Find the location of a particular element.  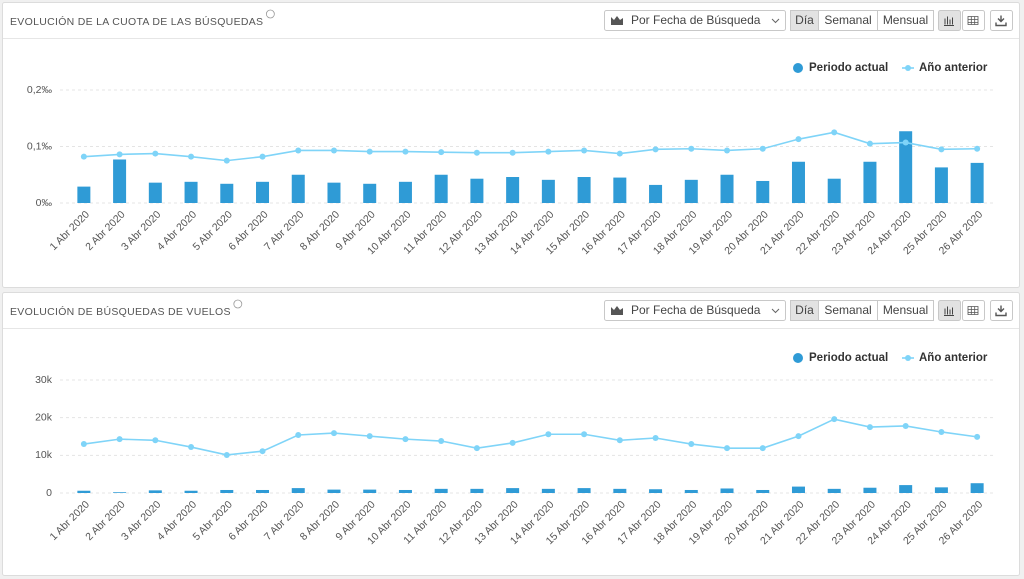

period-box is located at coordinates (905, 310).